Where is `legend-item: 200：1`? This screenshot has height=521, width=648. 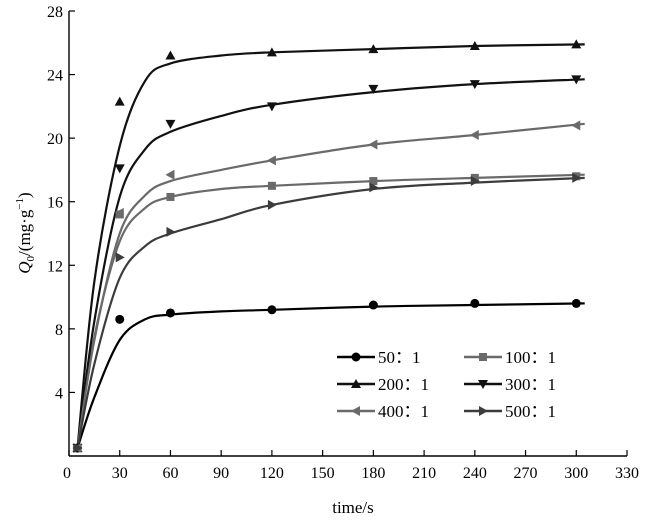 legend-item: 200：1 is located at coordinates (383, 384).